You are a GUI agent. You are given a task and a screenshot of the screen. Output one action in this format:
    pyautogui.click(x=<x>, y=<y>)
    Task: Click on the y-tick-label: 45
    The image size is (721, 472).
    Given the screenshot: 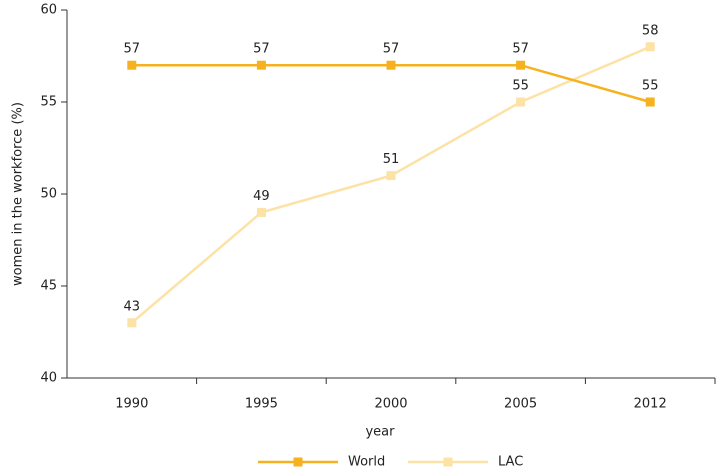 What is the action you would take?
    pyautogui.click(x=48, y=286)
    